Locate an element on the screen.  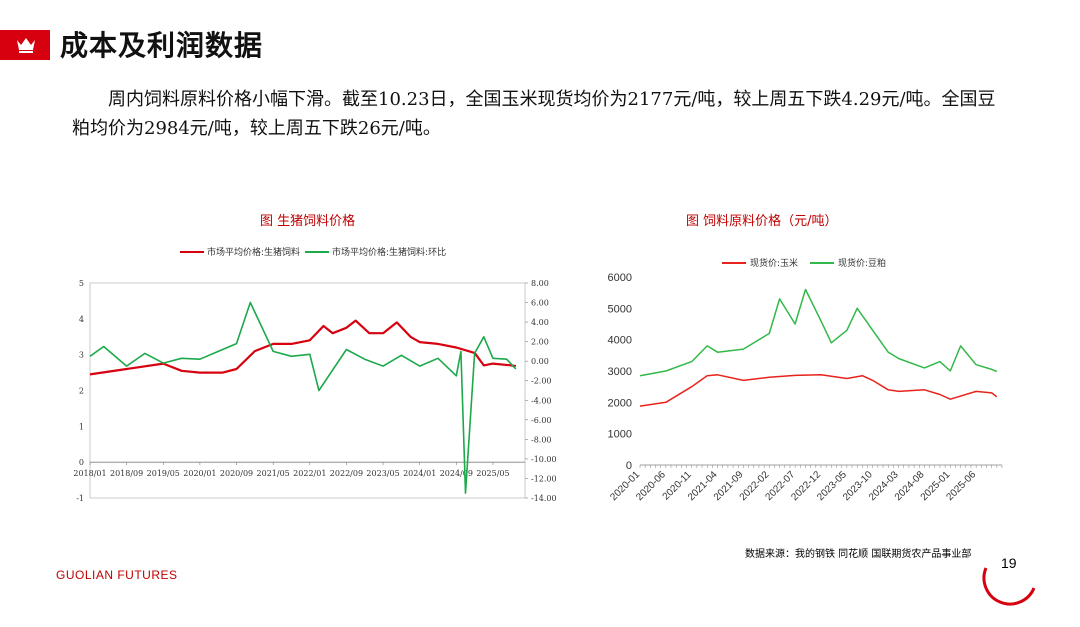
chart1-y-left-tick-label: 5 is located at coordinates (81, 283).